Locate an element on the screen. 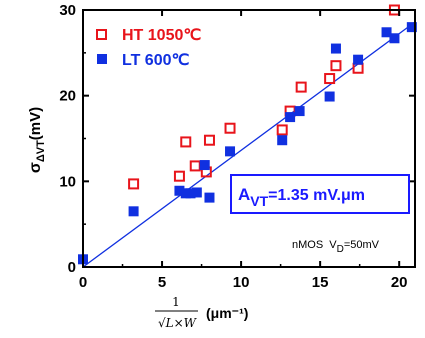 The image size is (425, 338). legend-label-ht: HT 1050℃ is located at coordinates (161, 35).